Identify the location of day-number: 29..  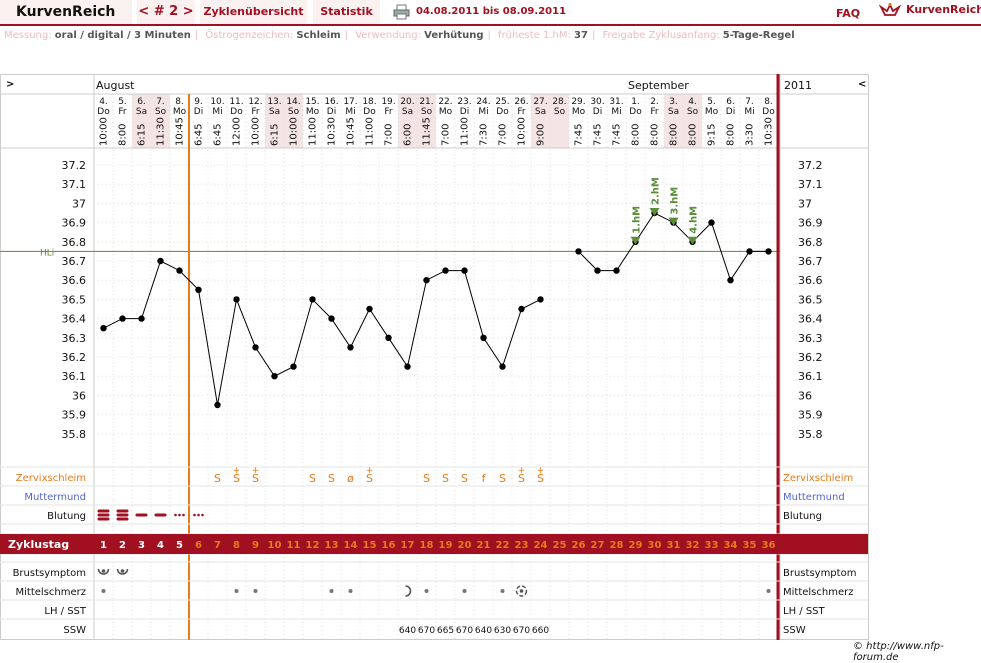
(578, 102).